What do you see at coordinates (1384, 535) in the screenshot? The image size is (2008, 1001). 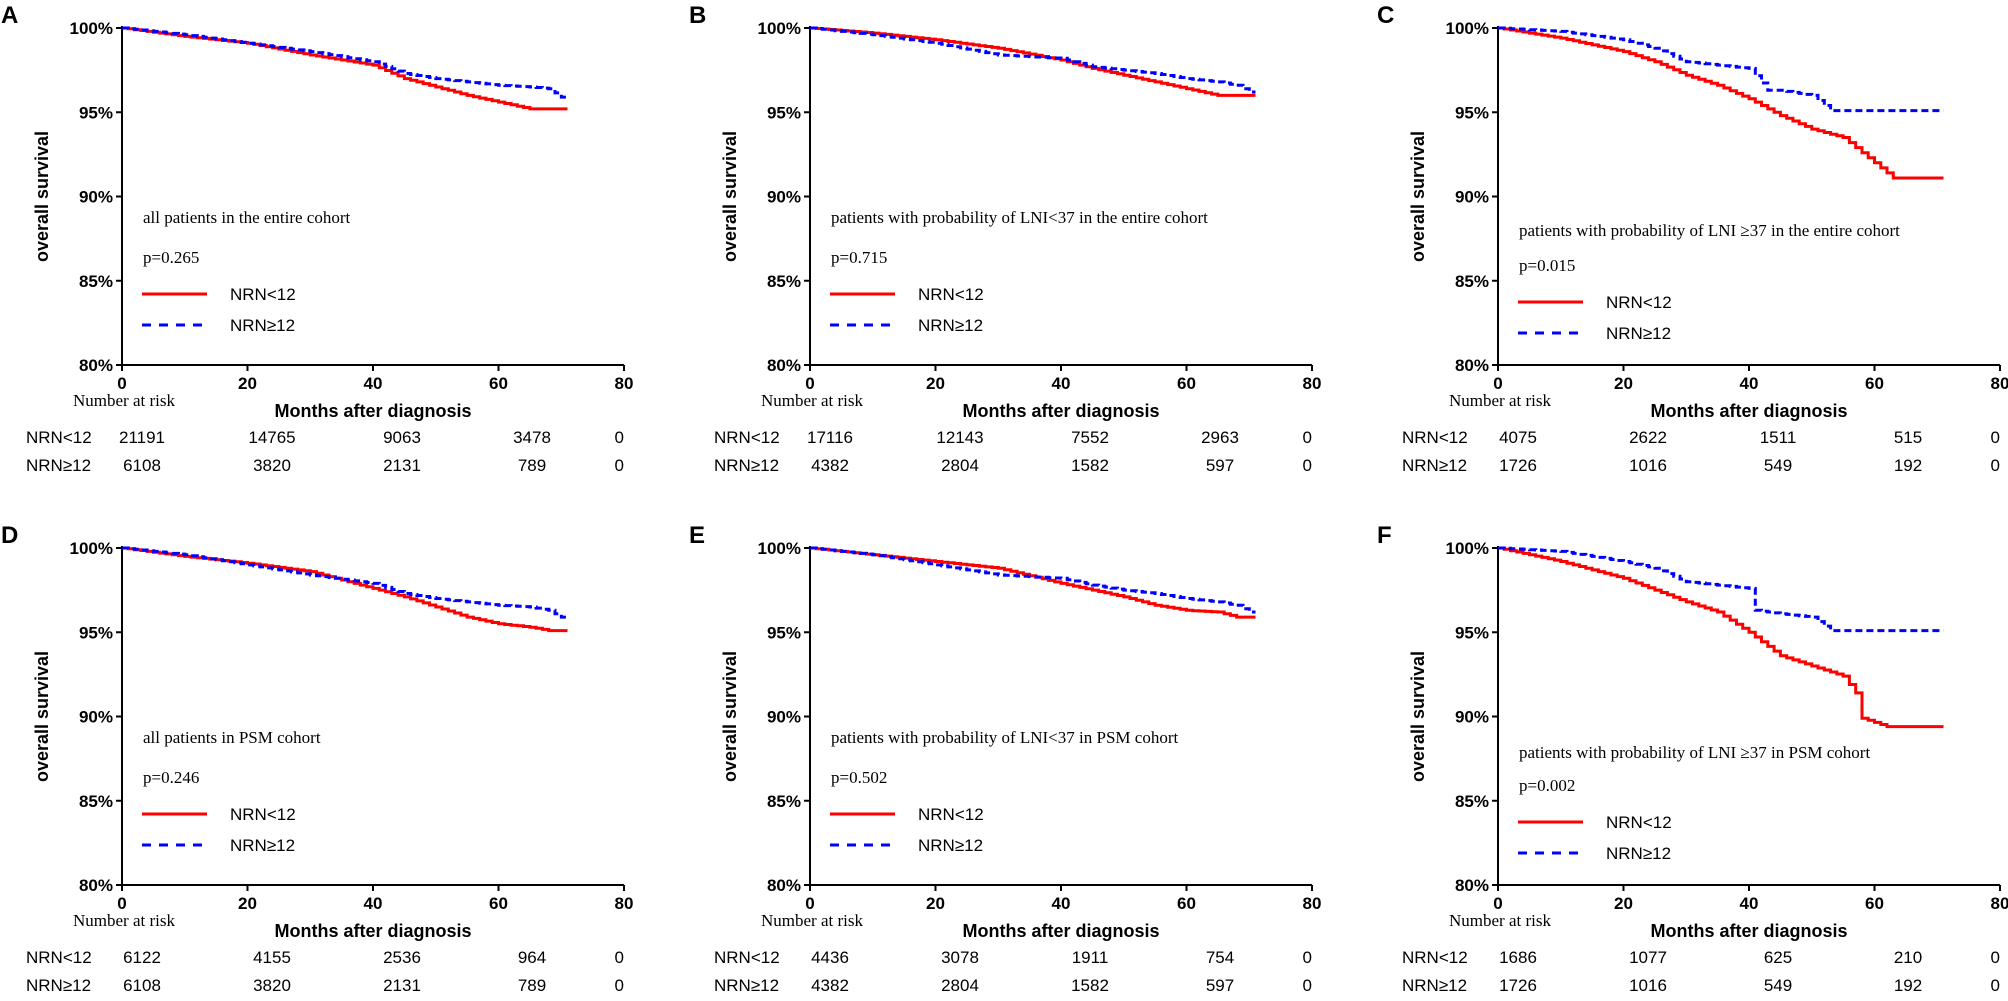 I see `panel-label: F` at bounding box center [1384, 535].